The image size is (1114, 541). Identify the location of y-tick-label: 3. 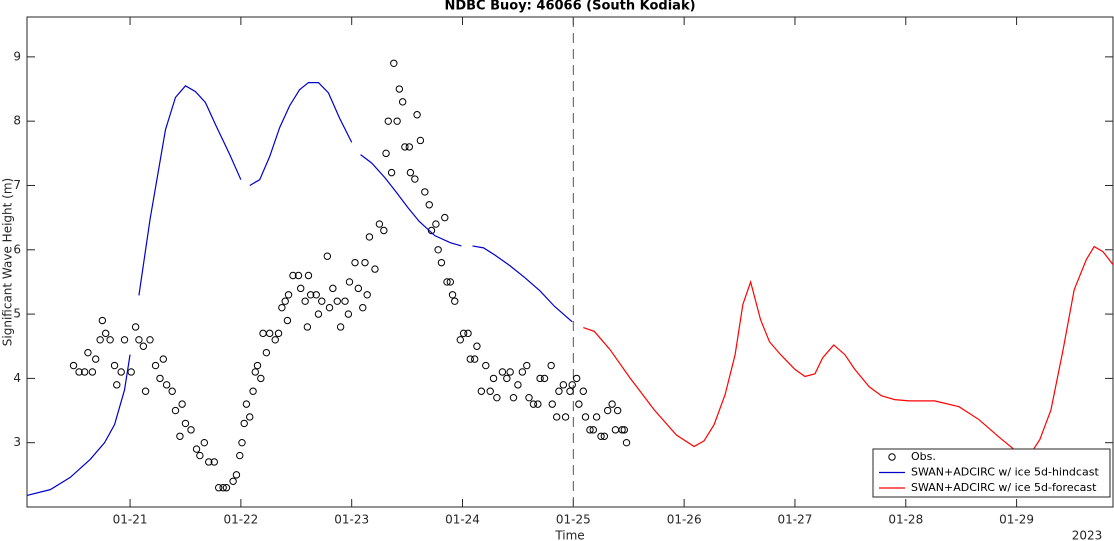
(17, 442).